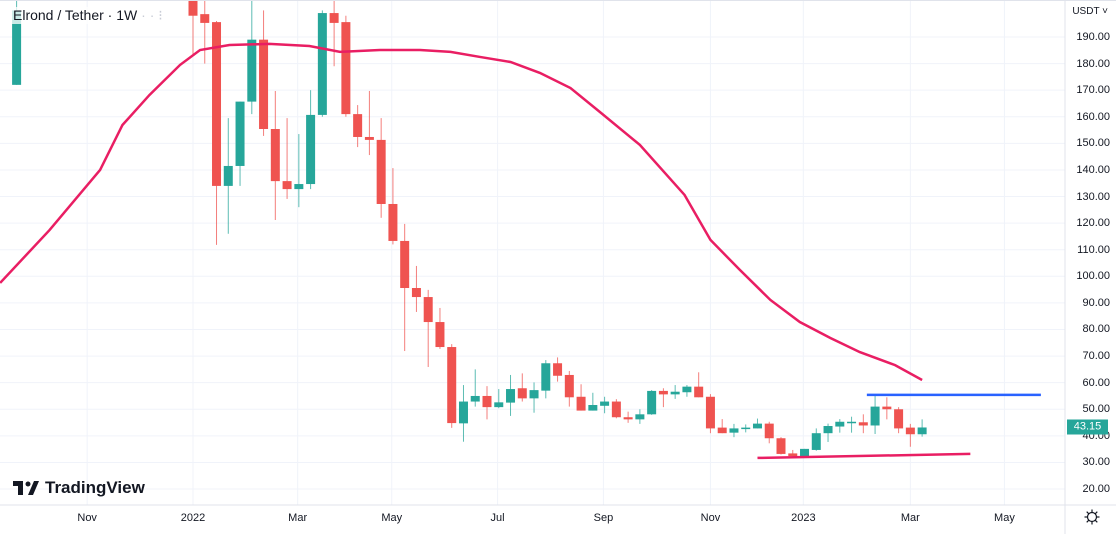 The image size is (1116, 534). I want to click on time-tick-label: Jul, so click(497, 518).